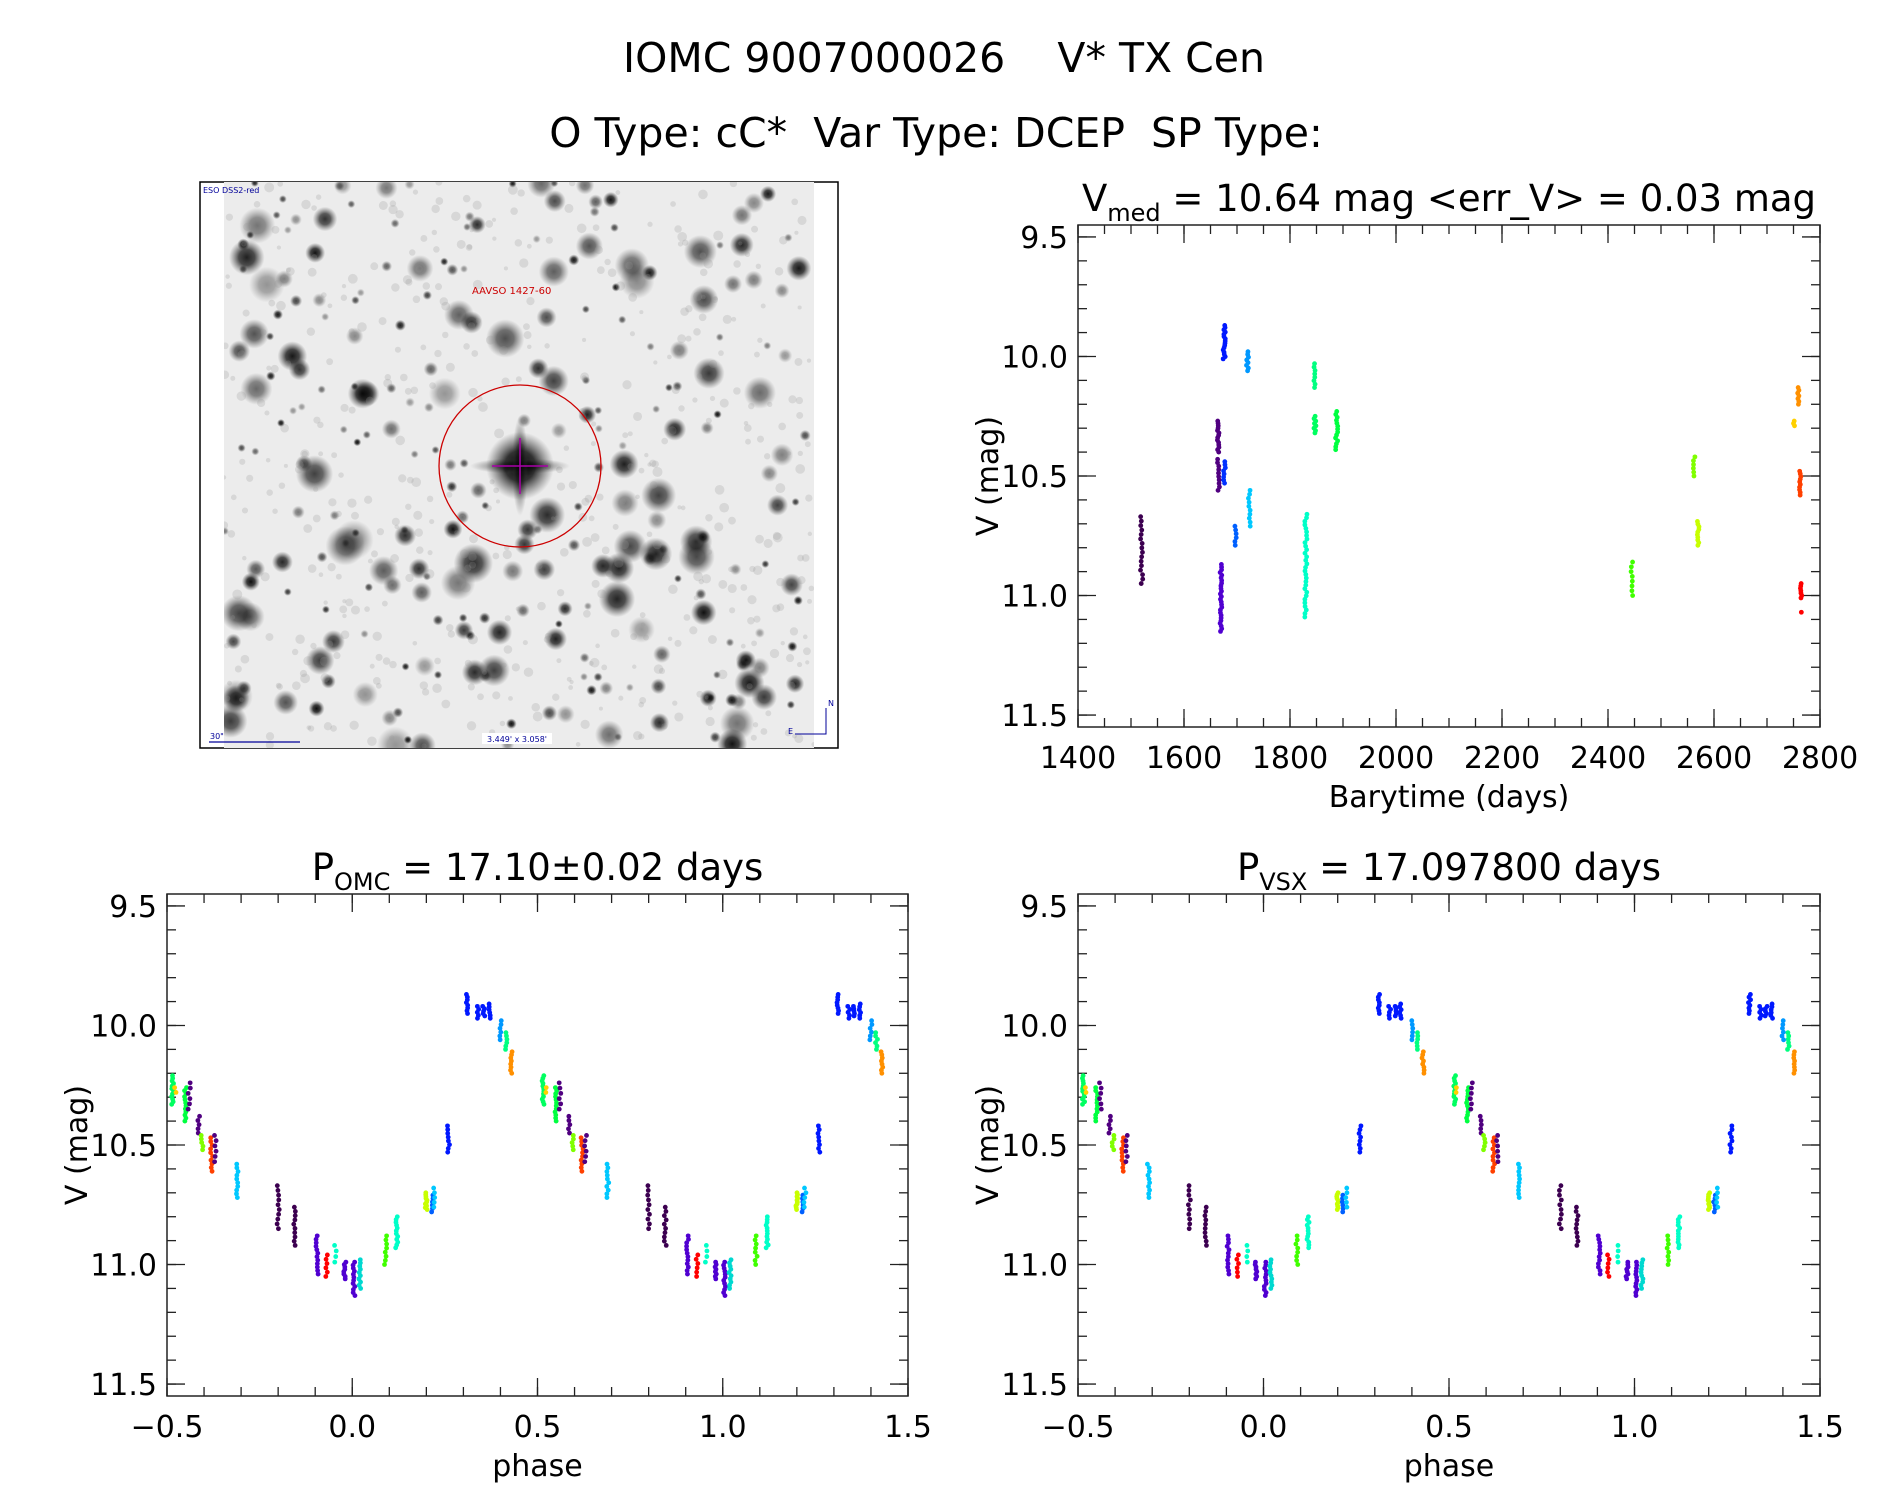  Describe the element at coordinates (1471, 478) in the screenshot. I see `data-points` at that location.